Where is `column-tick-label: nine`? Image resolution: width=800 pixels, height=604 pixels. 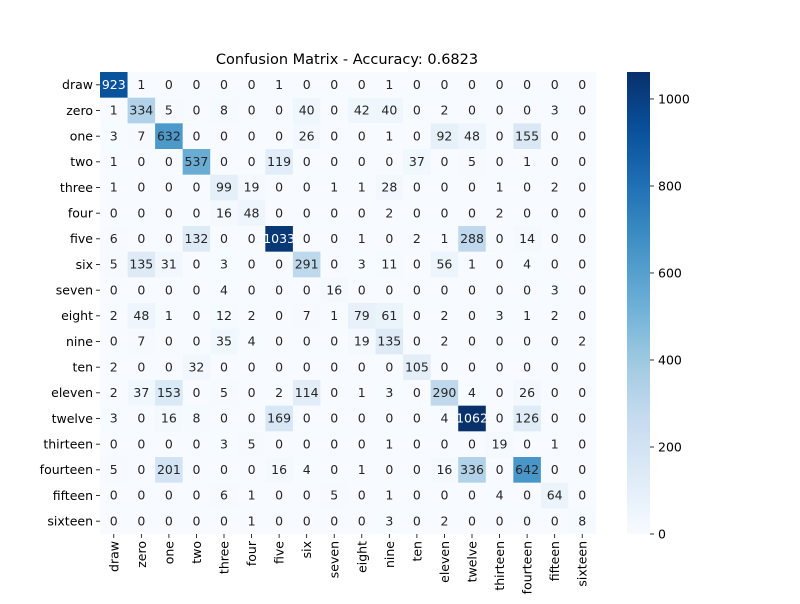
column-tick-label: nine is located at coordinates (389, 554).